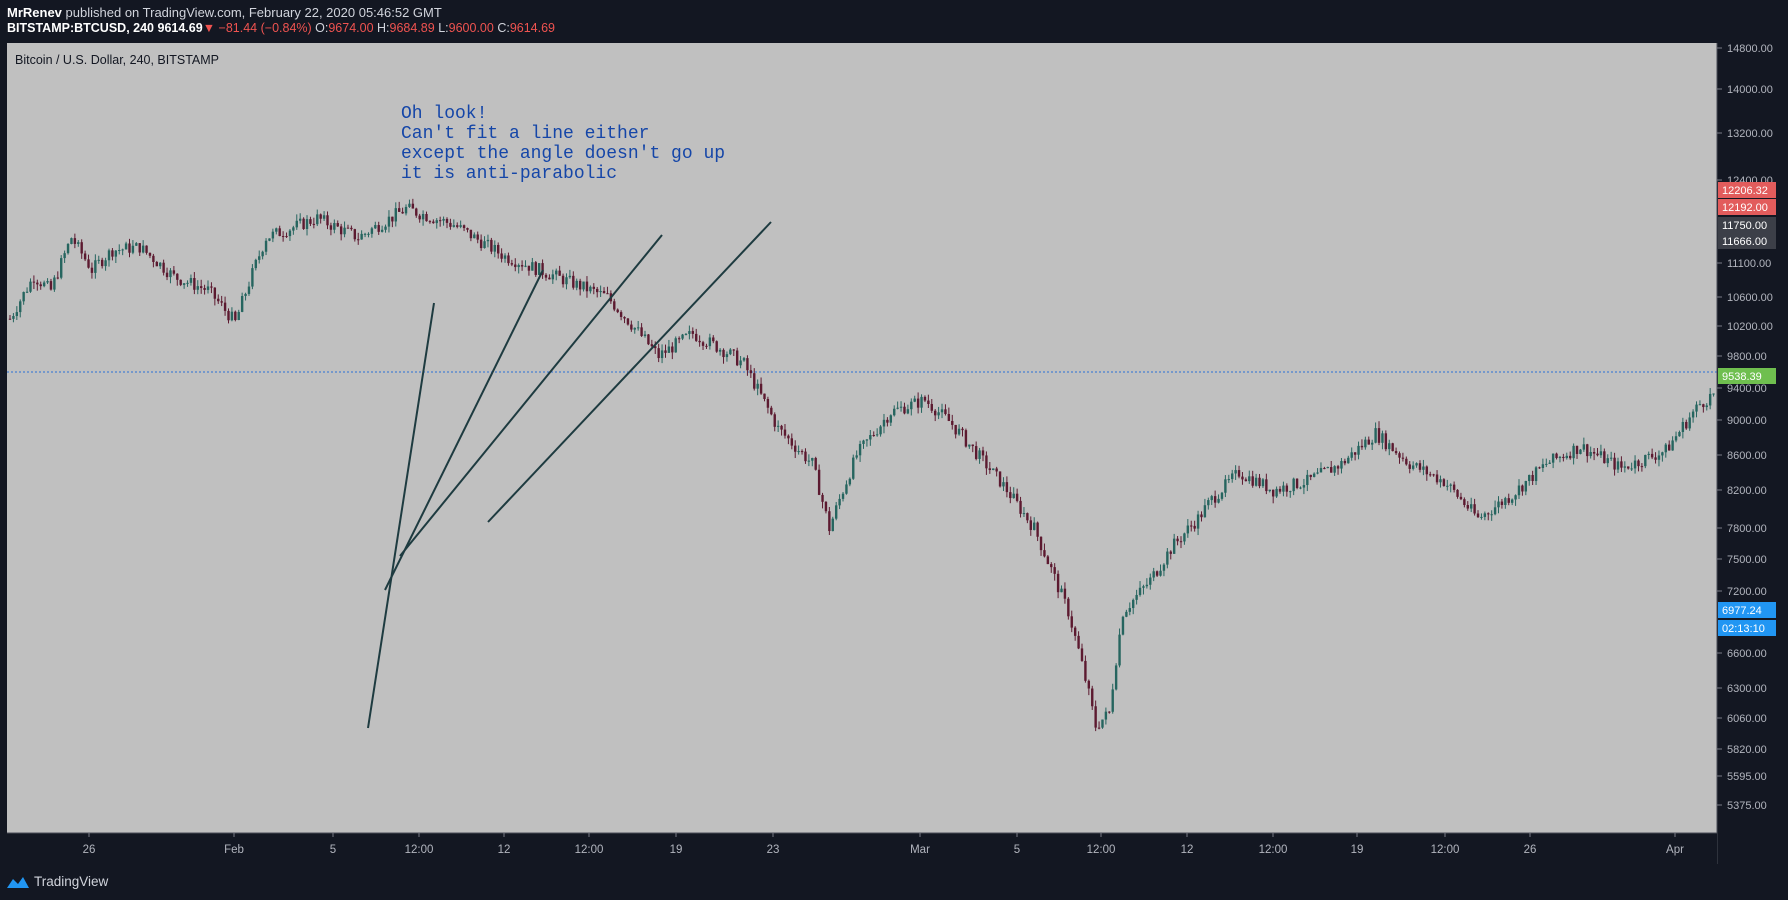 The width and height of the screenshot is (1788, 900). What do you see at coordinates (1747, 777) in the screenshot?
I see `price-tick-label: 5595.00` at bounding box center [1747, 777].